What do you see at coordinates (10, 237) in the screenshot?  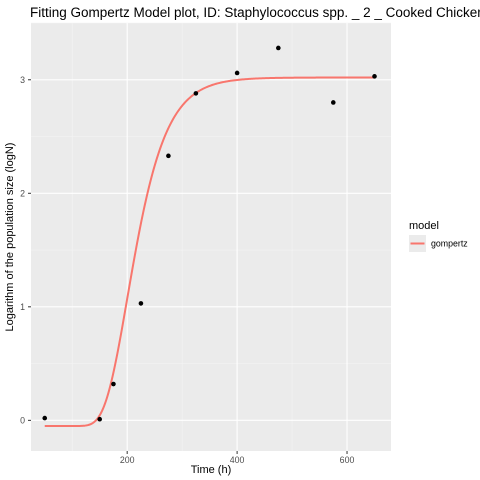 I see `y-axis-title: Logarithm of the population size (logN)` at bounding box center [10, 237].